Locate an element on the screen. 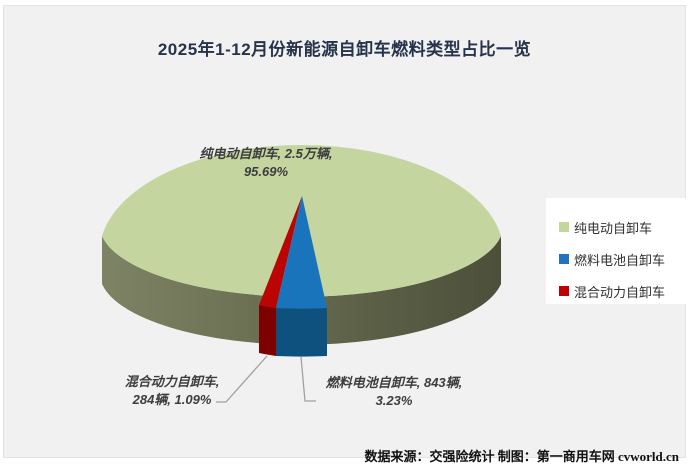 This screenshot has height=471, width=689. legend-label-hybrid: 混合动力自卸车 is located at coordinates (620, 292).